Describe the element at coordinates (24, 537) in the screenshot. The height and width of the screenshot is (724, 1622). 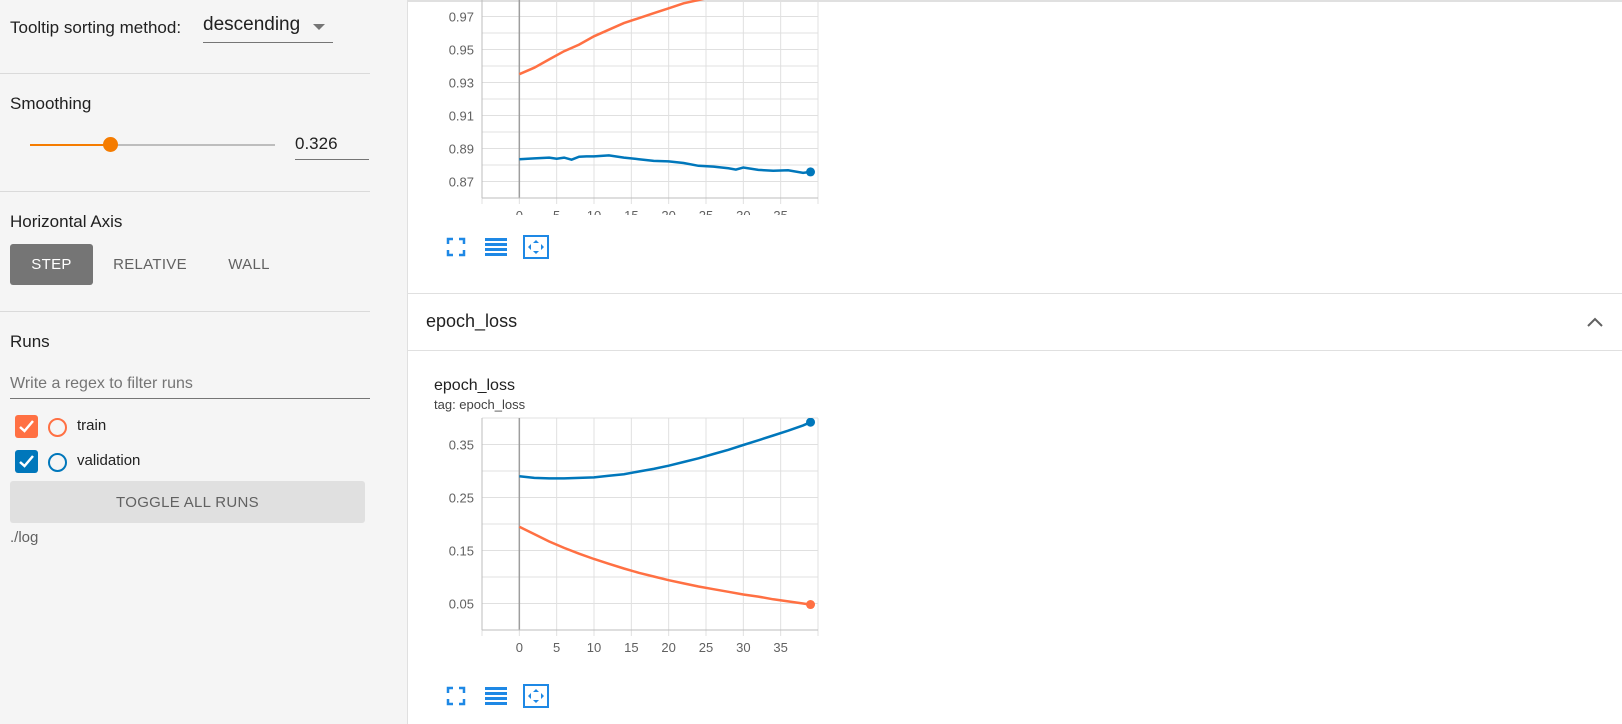
I see `logdir-label: ./log` at that location.